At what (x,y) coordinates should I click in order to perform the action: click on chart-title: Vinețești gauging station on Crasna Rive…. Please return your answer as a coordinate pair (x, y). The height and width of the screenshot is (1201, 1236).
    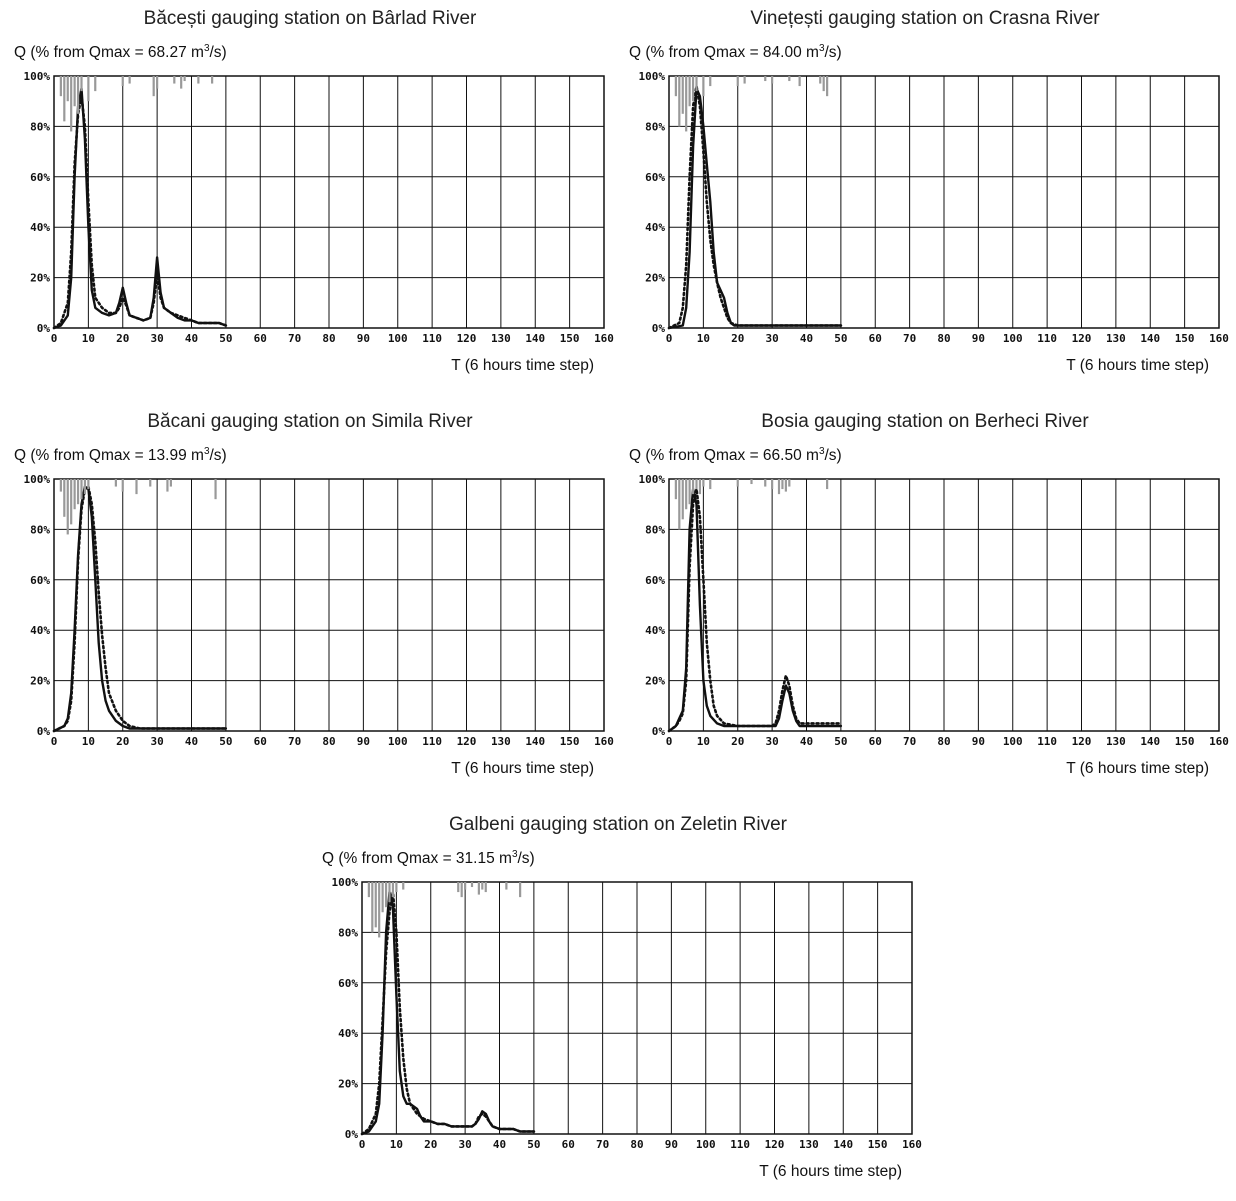
    Looking at the image, I should click on (925, 18).